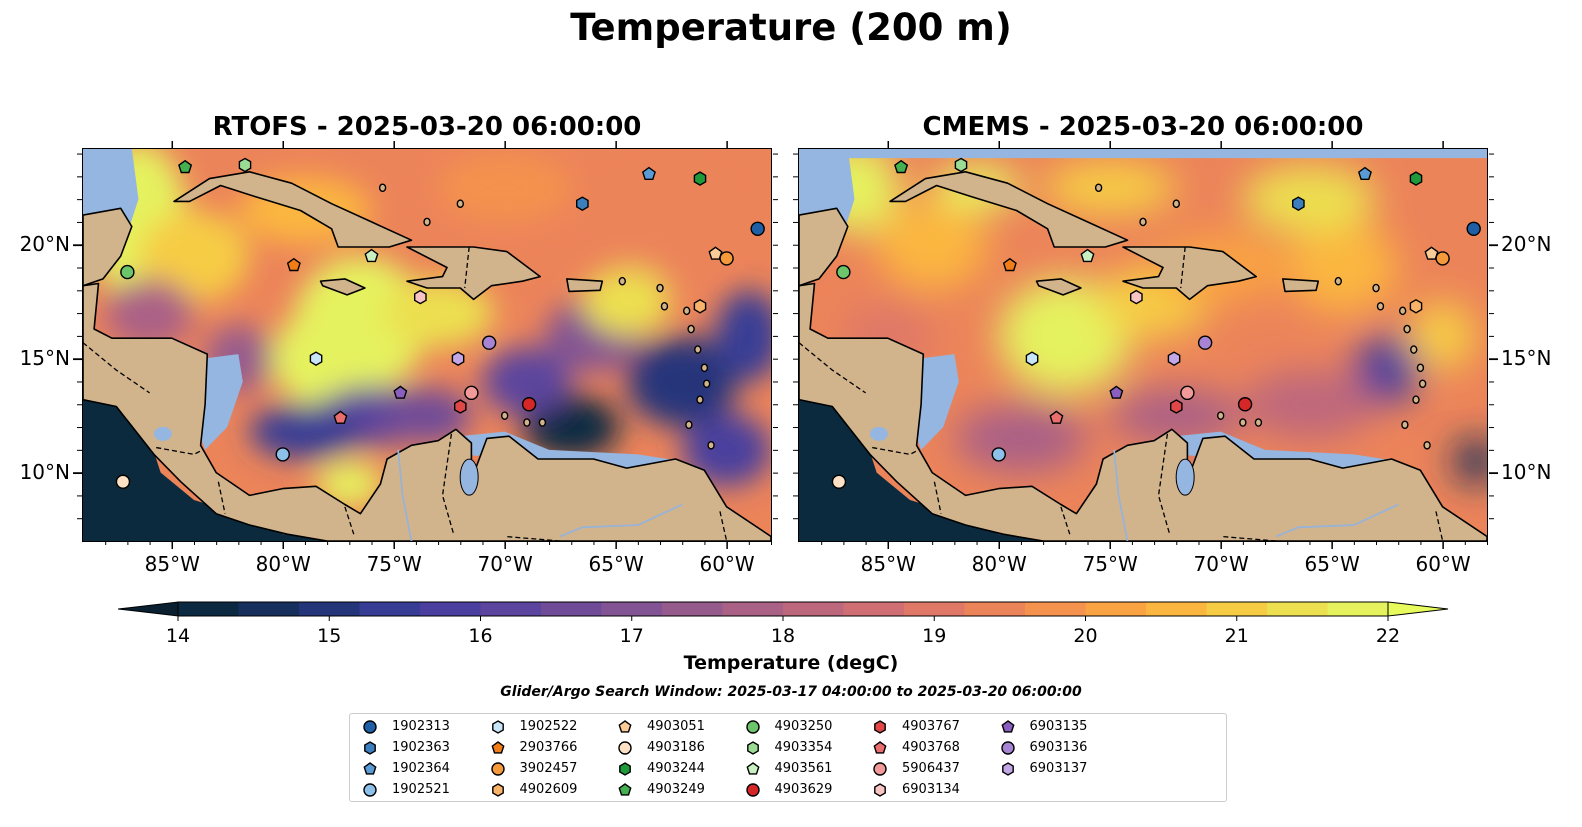 This screenshot has width=1582, height=827. What do you see at coordinates (791, 27) in the screenshot?
I see `figure-title: Temperature (200 m)` at bounding box center [791, 27].